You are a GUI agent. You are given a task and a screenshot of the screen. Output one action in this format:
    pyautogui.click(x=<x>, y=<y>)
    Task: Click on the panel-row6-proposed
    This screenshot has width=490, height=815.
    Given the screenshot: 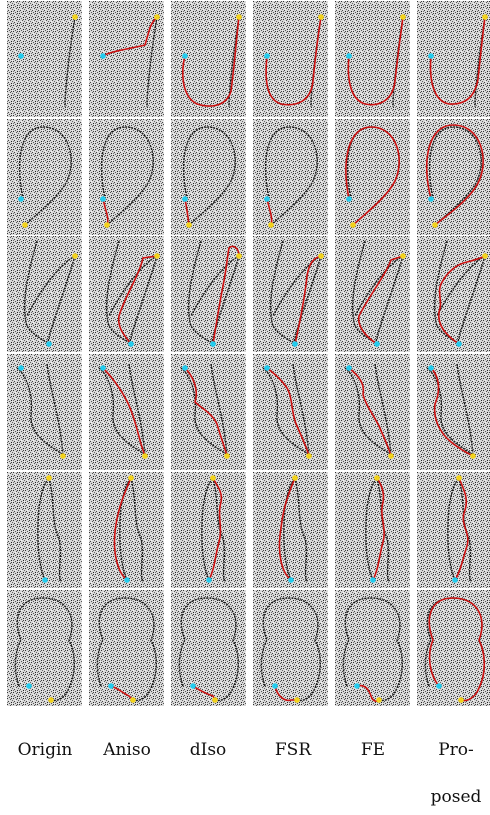 What is the action you would take?
    pyautogui.click(x=453, y=648)
    